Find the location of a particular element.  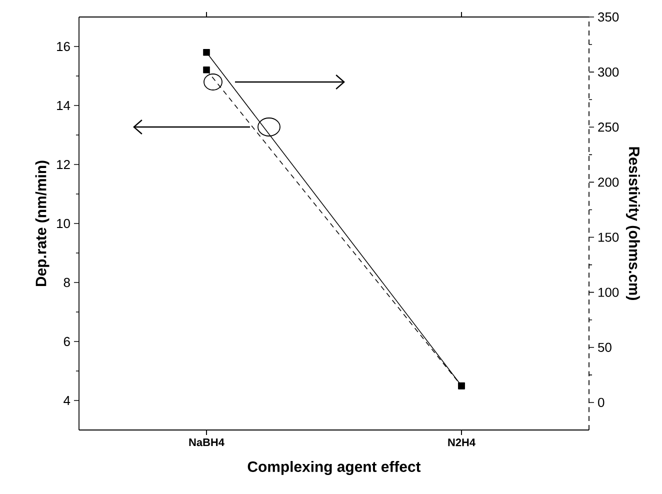

y-axis-title: Dep.rate (nm/min) is located at coordinates (42, 223).